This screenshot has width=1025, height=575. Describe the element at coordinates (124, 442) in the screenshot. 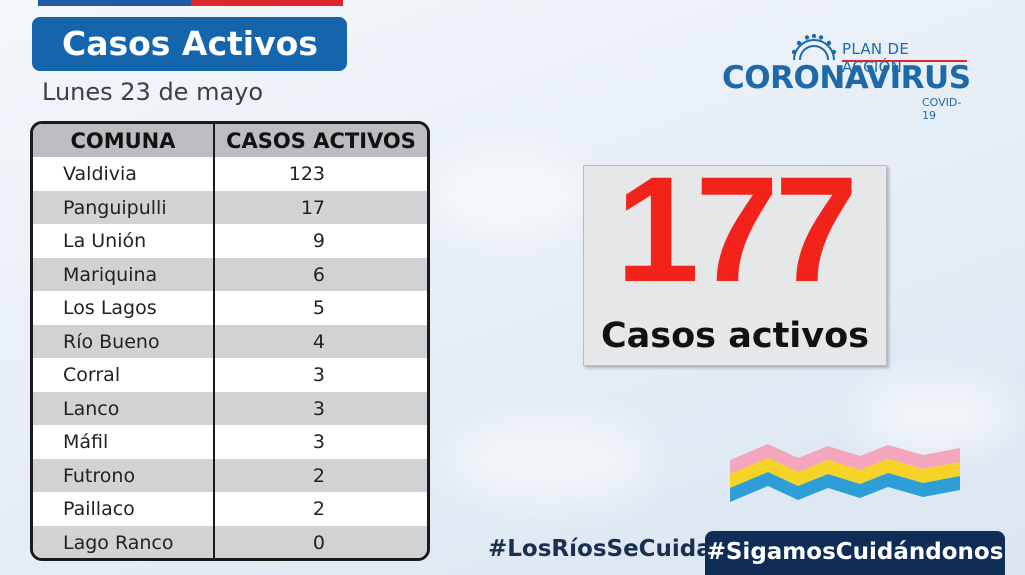

I see `comuna-cell: Máfil` at that location.